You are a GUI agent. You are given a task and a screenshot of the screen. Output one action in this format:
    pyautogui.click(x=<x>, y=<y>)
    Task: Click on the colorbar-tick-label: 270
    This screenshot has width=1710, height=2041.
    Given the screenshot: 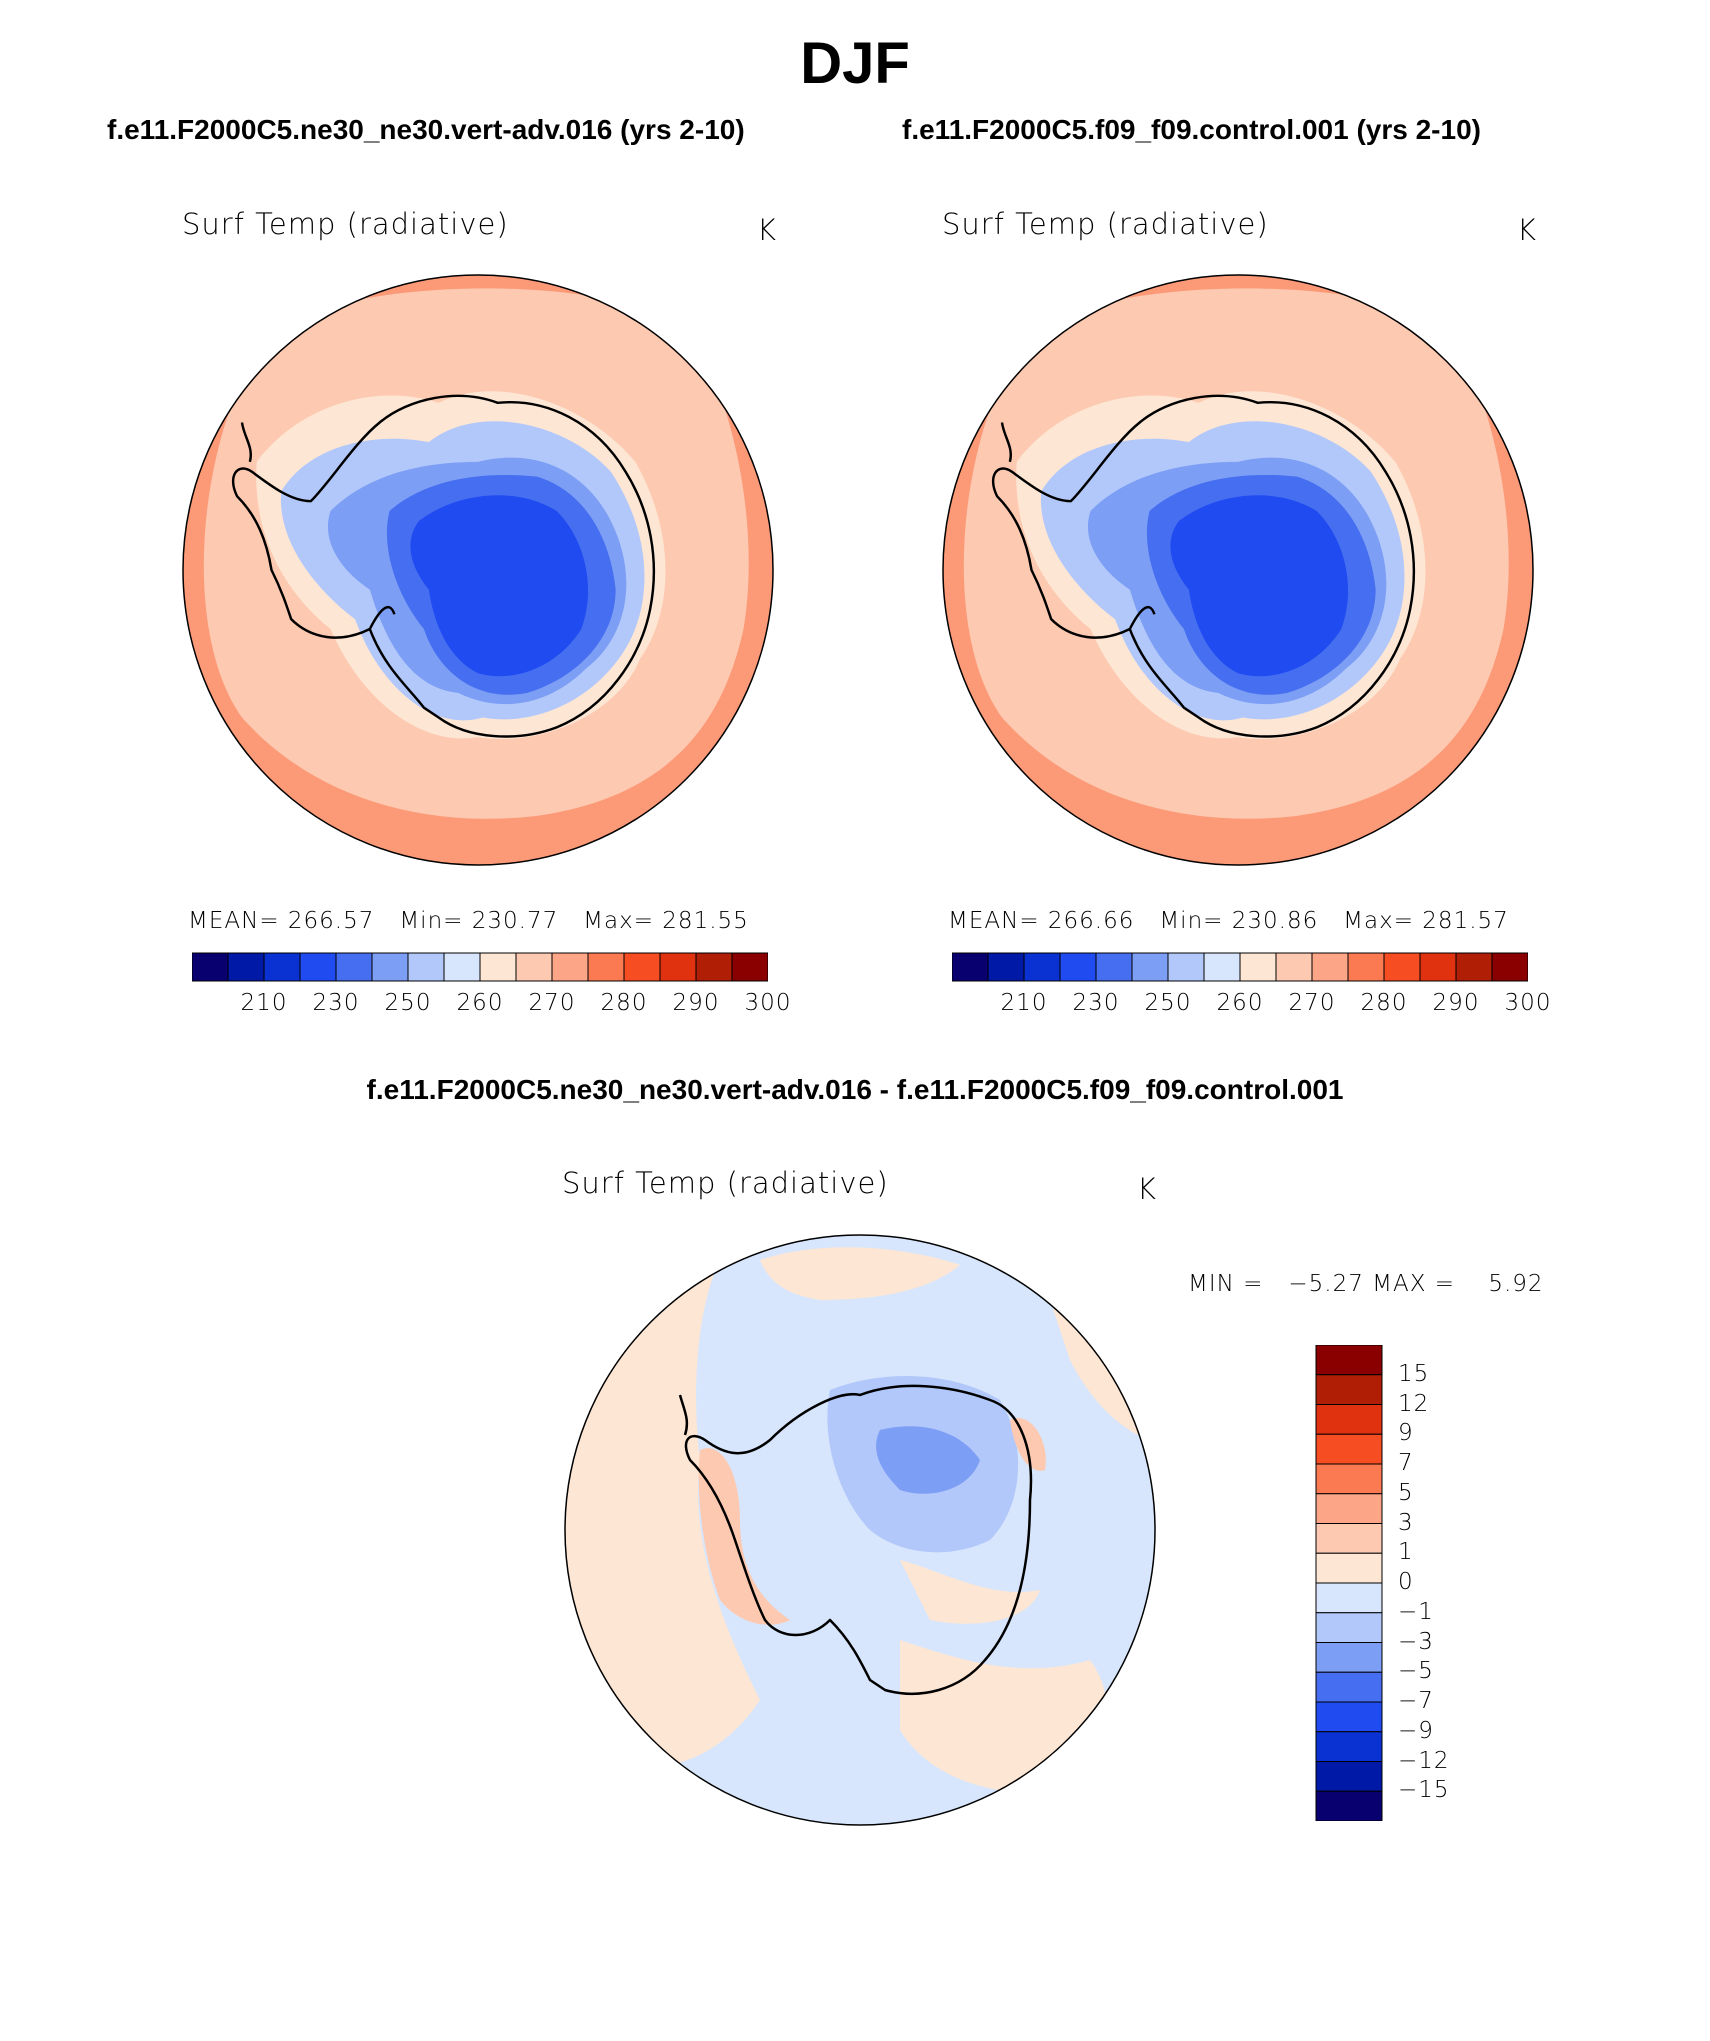 What is the action you would take?
    pyautogui.click(x=1312, y=1003)
    